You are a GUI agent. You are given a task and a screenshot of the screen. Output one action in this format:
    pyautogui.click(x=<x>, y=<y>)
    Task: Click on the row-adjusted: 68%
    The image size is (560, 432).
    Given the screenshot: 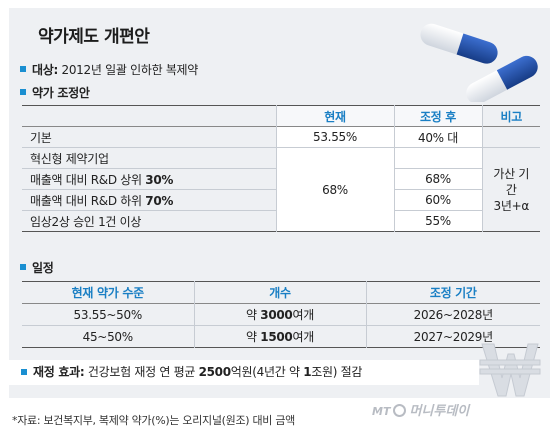 What is the action you would take?
    pyautogui.click(x=438, y=179)
    